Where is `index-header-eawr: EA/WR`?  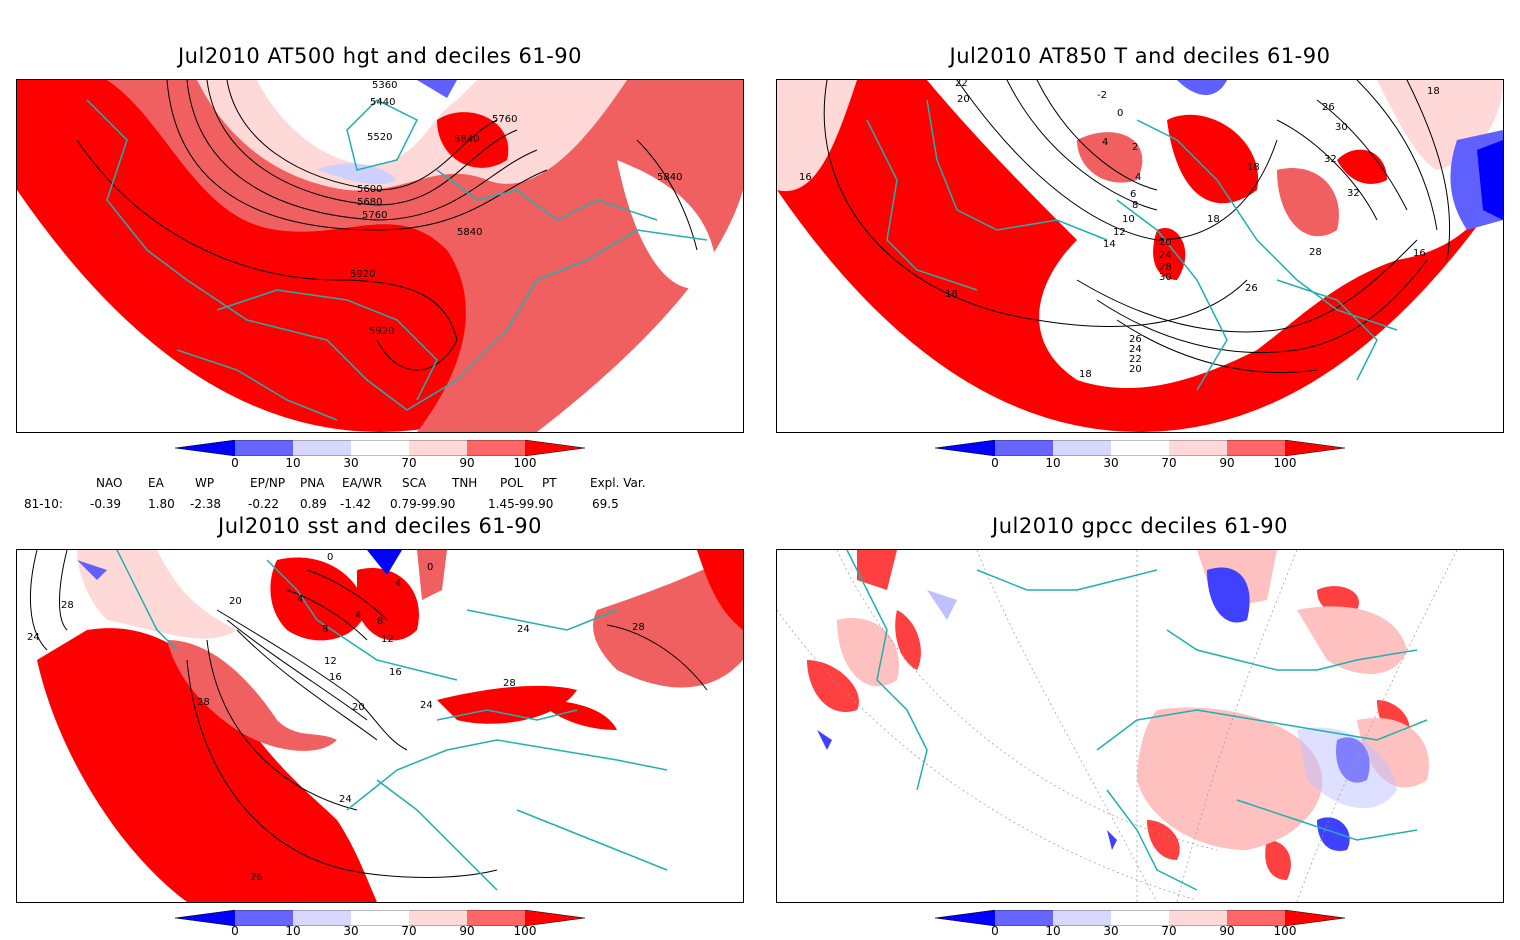
index-header-eawr: EA/WR is located at coordinates (362, 483).